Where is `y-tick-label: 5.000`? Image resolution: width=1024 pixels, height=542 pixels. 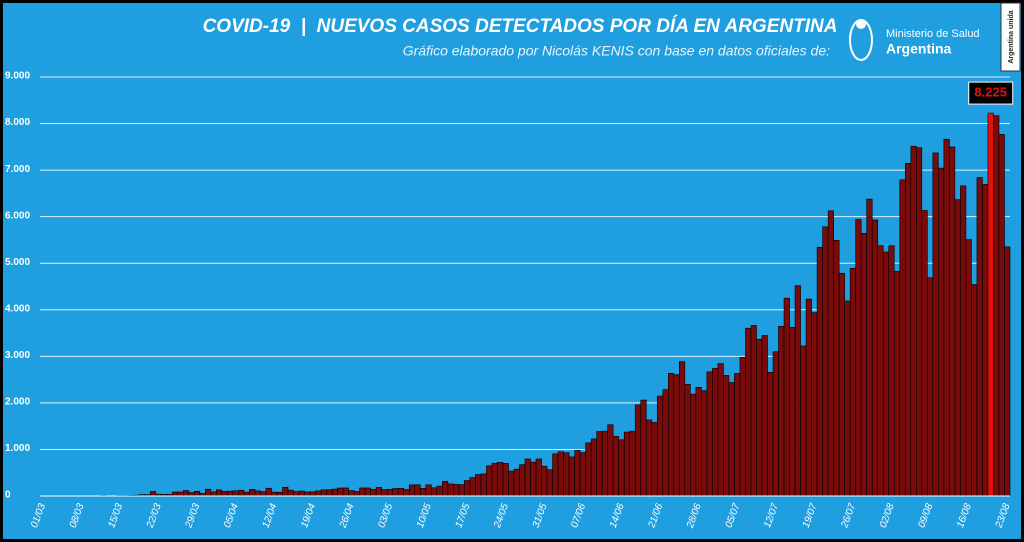
y-tick-label: 5.000 is located at coordinates (17, 262).